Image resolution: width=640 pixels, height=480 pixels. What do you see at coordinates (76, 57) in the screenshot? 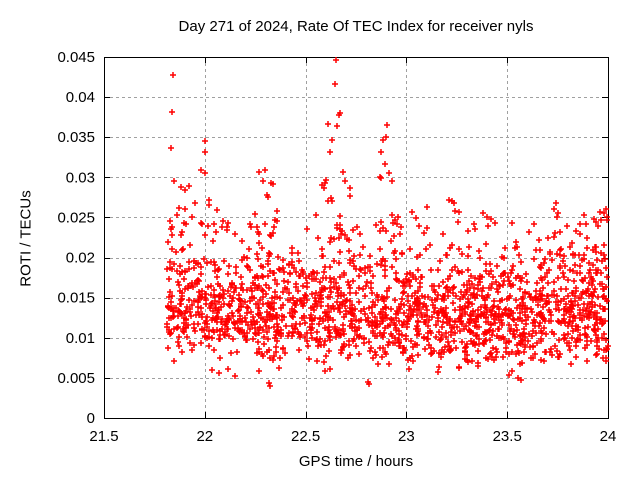
I see `y-tick-label: 0.045` at bounding box center [76, 57].